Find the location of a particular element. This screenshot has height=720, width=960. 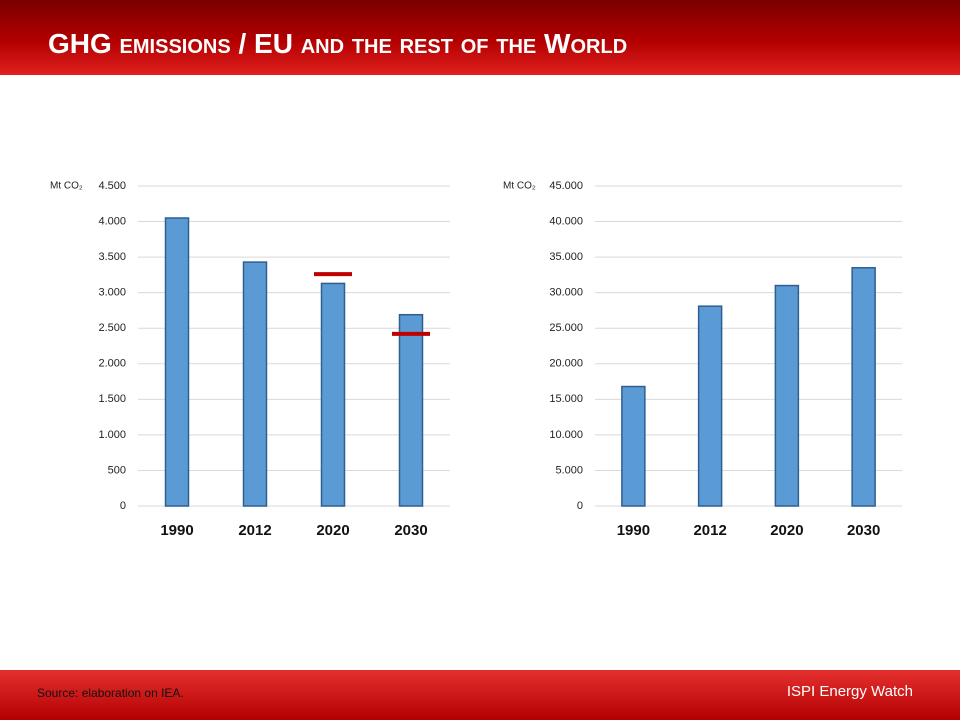

y-tick-label: 4.500 is located at coordinates (112, 186).